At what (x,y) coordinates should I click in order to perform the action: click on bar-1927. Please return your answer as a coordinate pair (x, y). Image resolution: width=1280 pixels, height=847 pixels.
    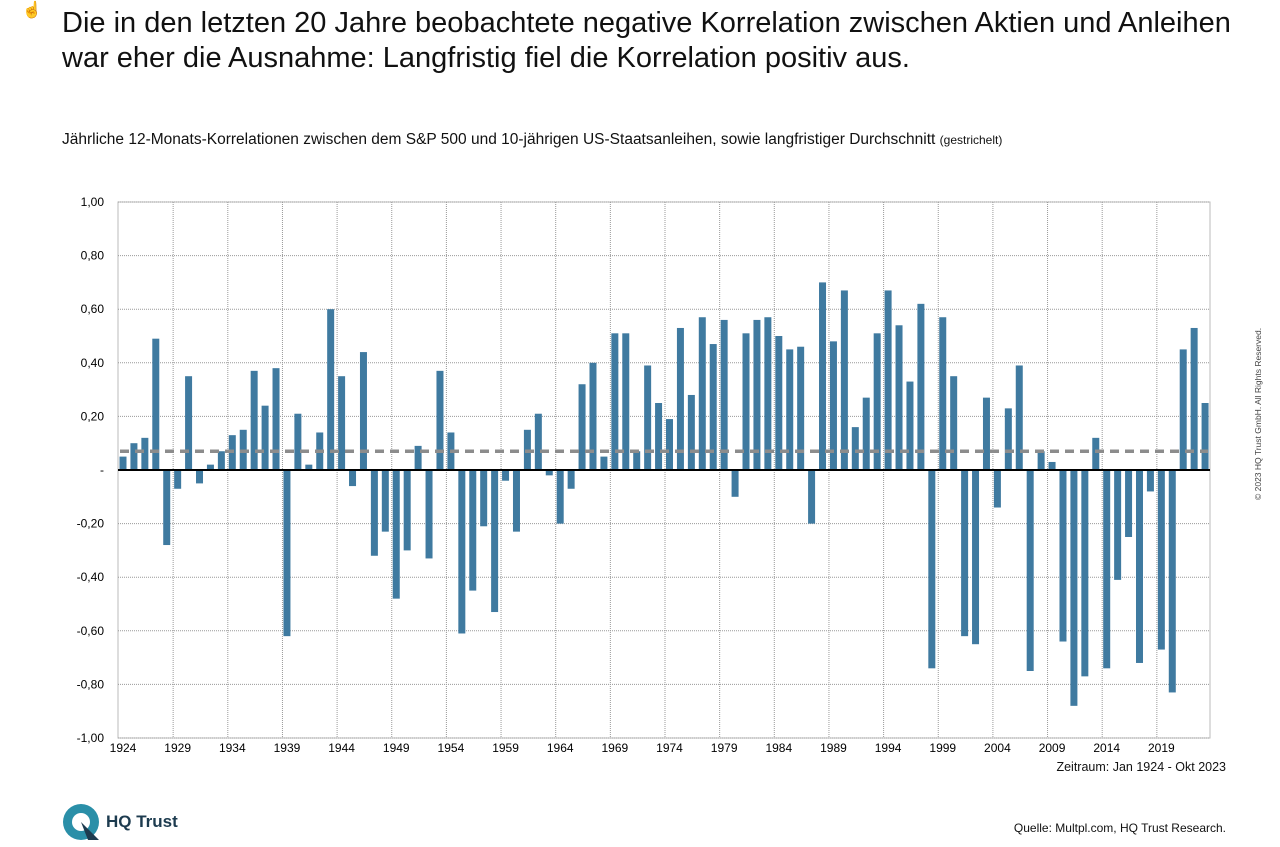
    Looking at the image, I should click on (156, 404).